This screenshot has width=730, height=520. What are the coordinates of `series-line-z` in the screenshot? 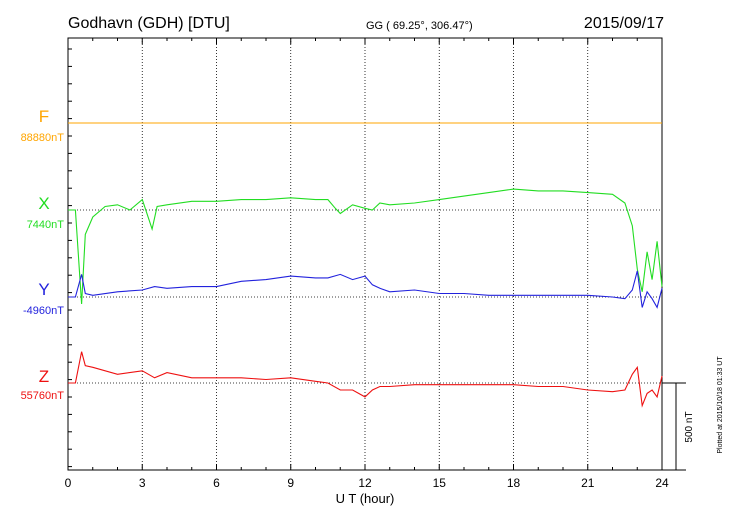 It's located at (365, 379).